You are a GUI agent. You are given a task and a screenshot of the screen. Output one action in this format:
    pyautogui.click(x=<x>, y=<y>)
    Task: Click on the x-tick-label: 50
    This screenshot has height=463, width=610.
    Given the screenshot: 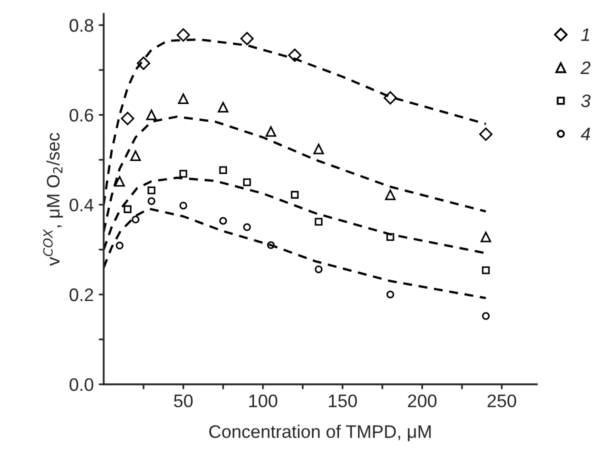 What is the action you would take?
    pyautogui.click(x=183, y=401)
    